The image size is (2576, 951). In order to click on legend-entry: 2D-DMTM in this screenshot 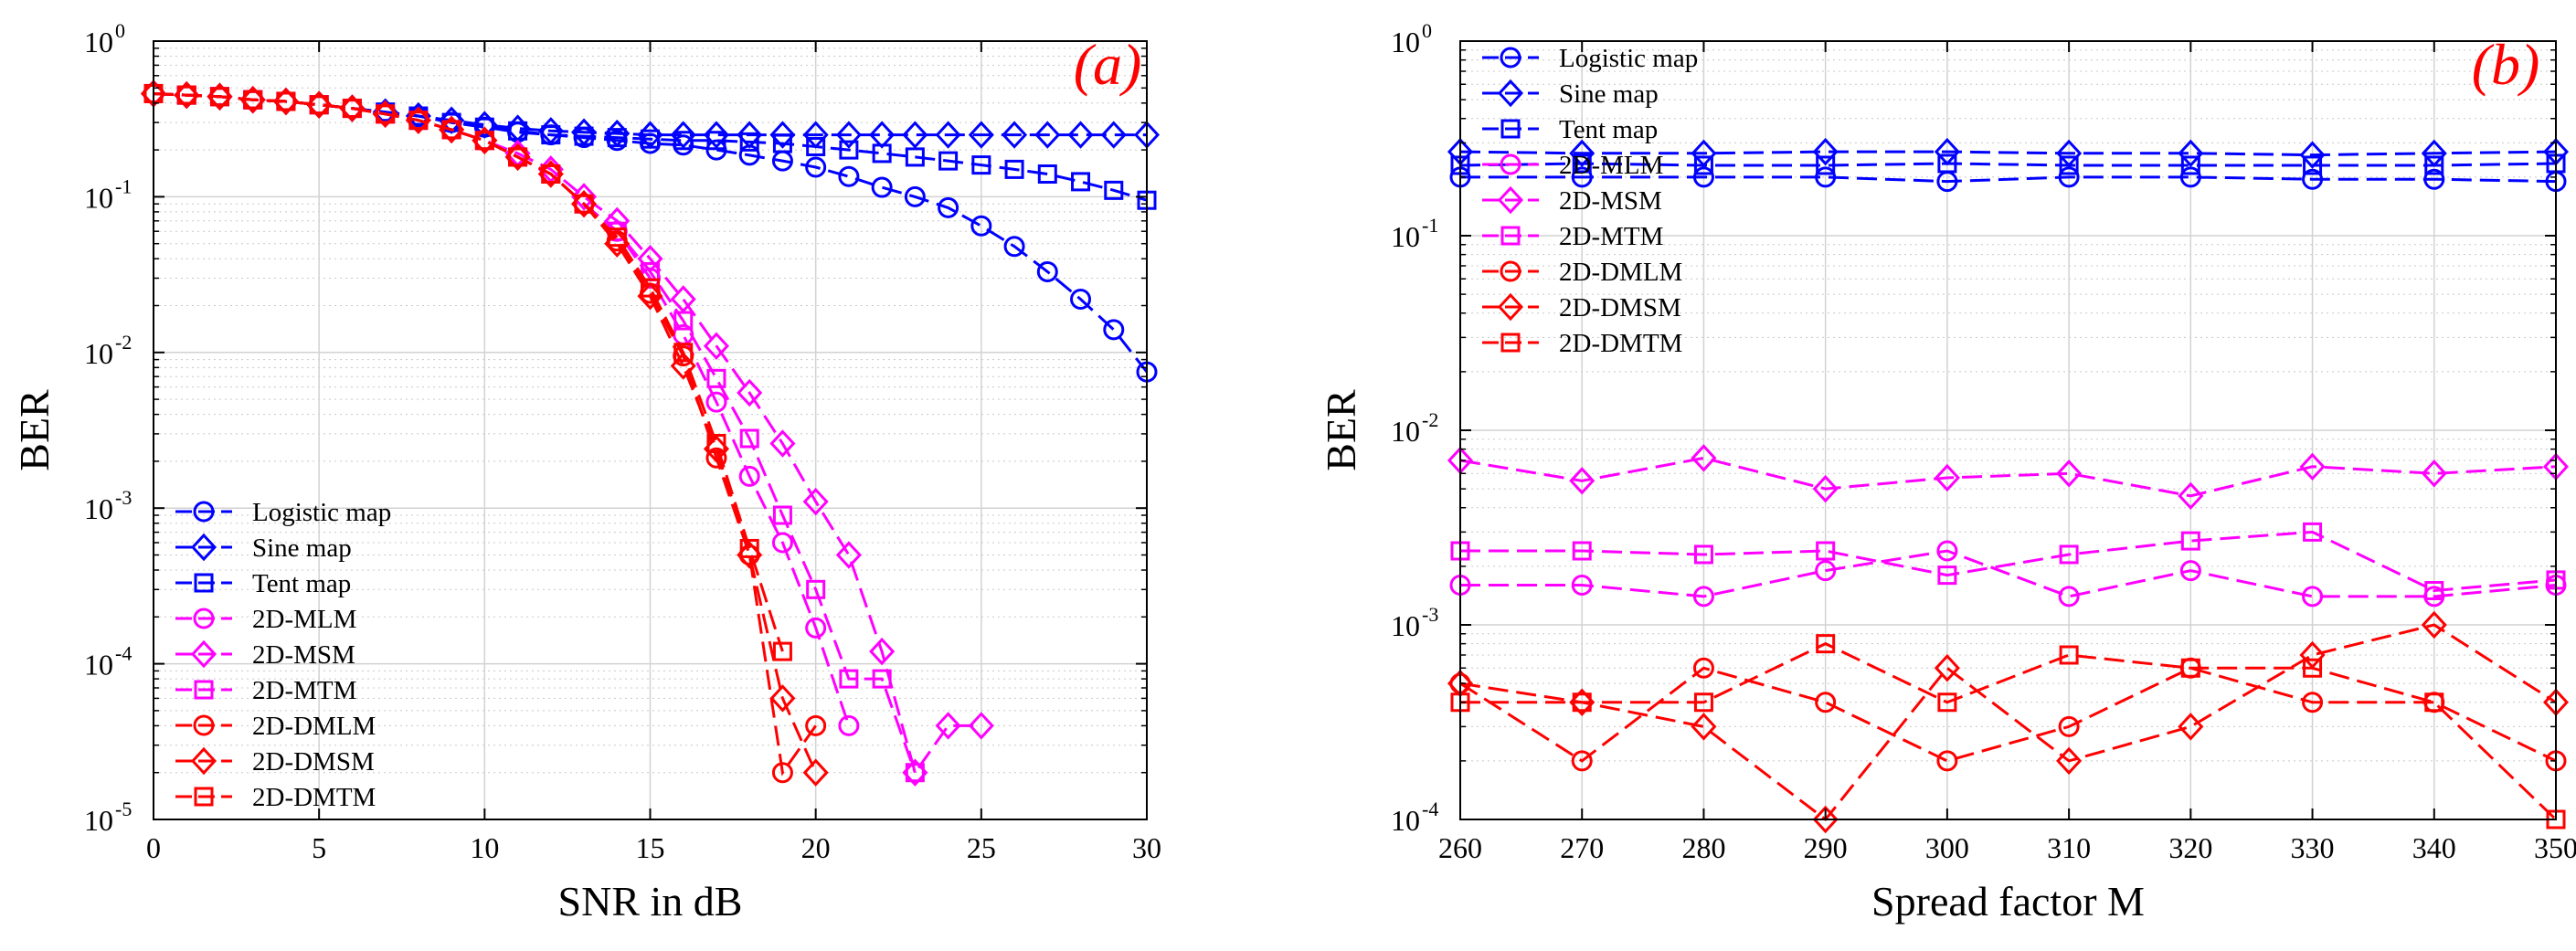, I will do `click(1620, 344)`.